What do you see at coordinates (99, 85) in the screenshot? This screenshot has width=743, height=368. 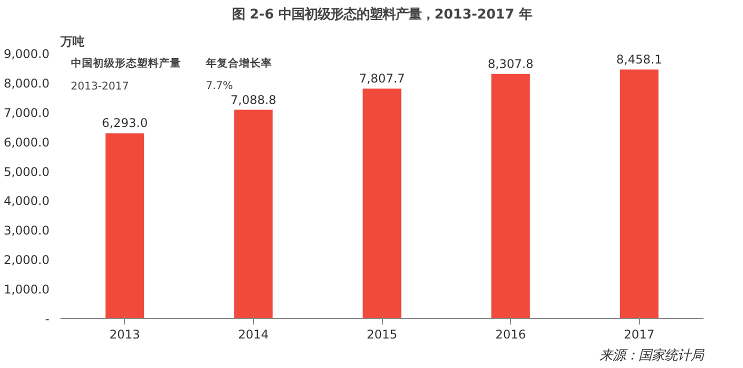 I see `annotation: 2013-2017` at bounding box center [99, 85].